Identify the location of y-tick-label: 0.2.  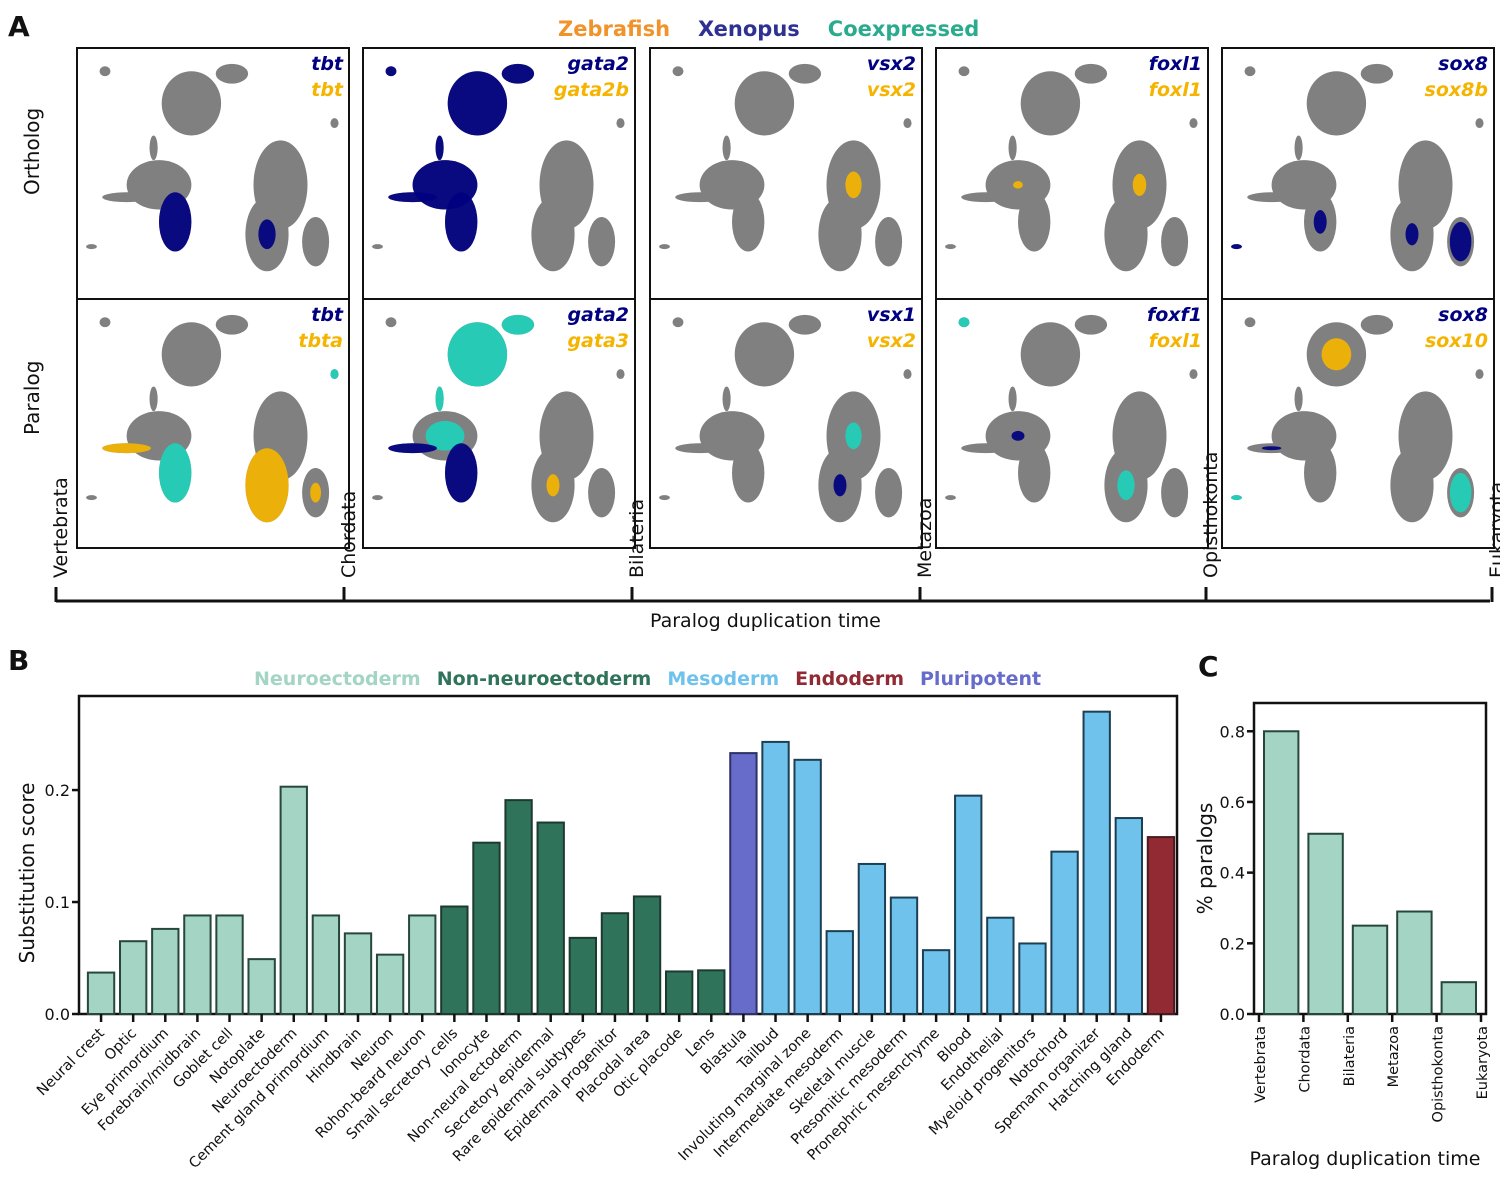
(1232, 943).